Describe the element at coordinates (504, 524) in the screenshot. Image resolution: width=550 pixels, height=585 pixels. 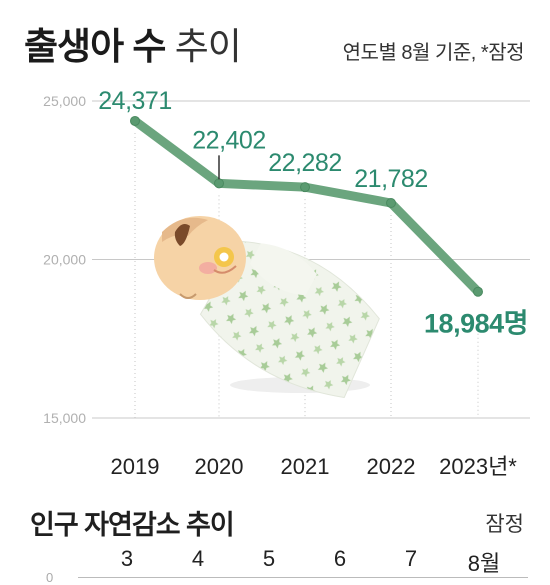
I see `section-note: 잠정` at that location.